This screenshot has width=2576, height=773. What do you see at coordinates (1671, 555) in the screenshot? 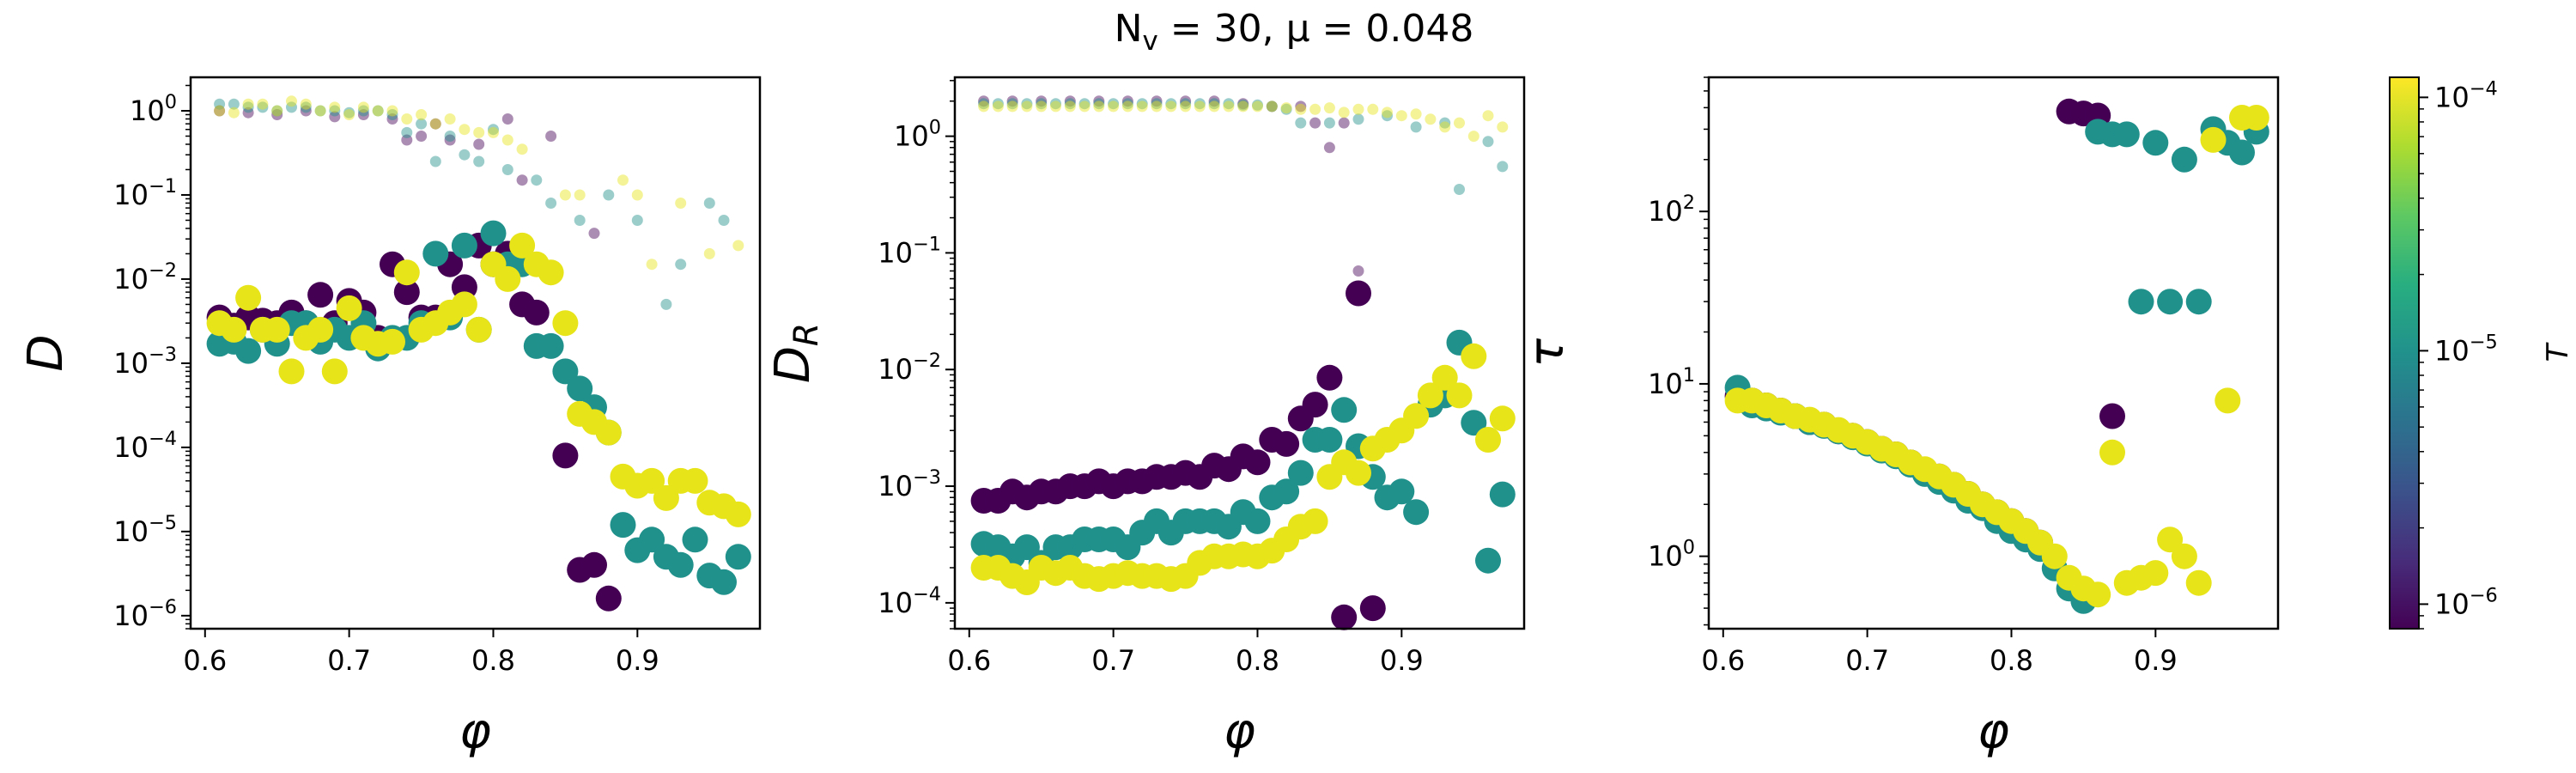
I see `y-tick-label: 100​` at bounding box center [1671, 555].